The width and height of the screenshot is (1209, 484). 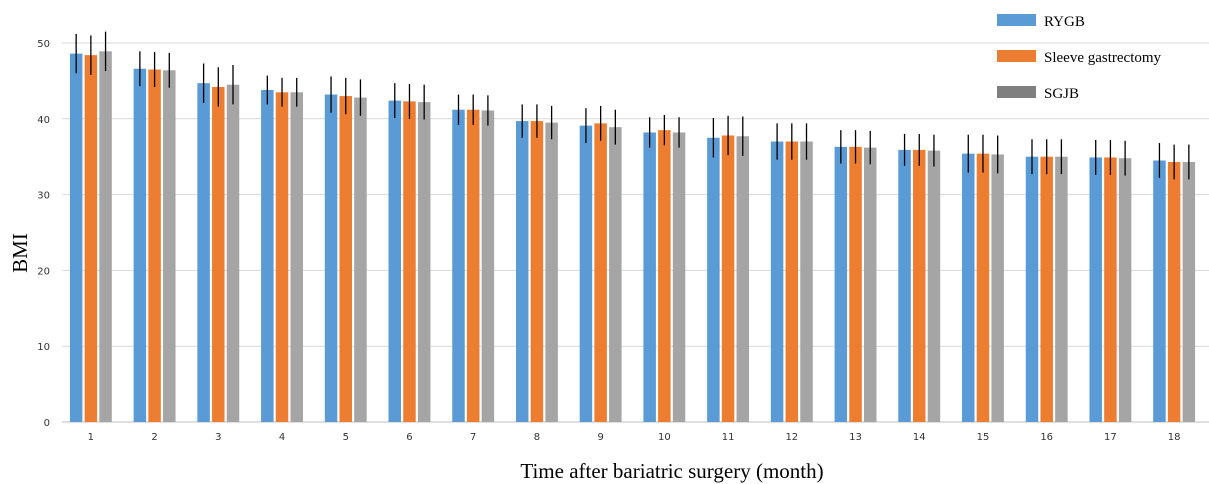 I want to click on x-tick-label: 2, so click(x=154, y=437).